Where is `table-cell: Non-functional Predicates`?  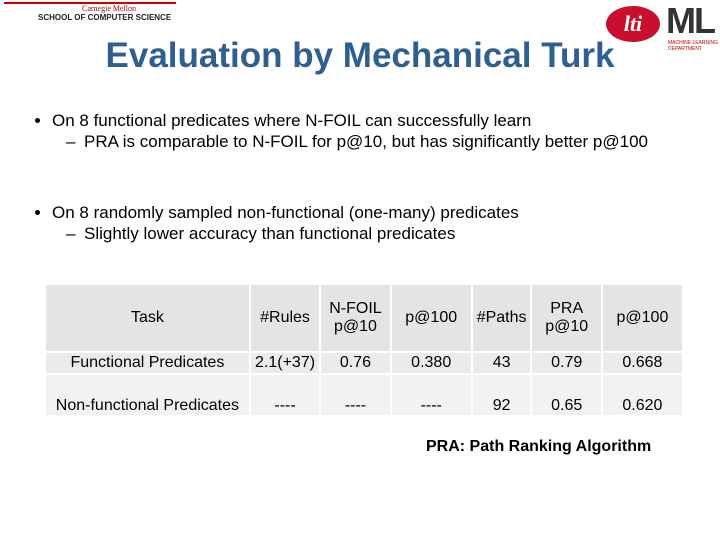
table-cell: Non-functional Predicates is located at coordinates (147, 395).